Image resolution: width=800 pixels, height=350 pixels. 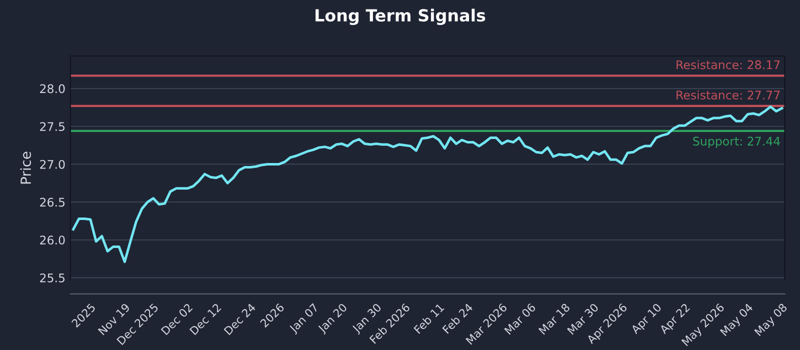 I want to click on ref-line-label: Support: 27.44, so click(x=736, y=142).